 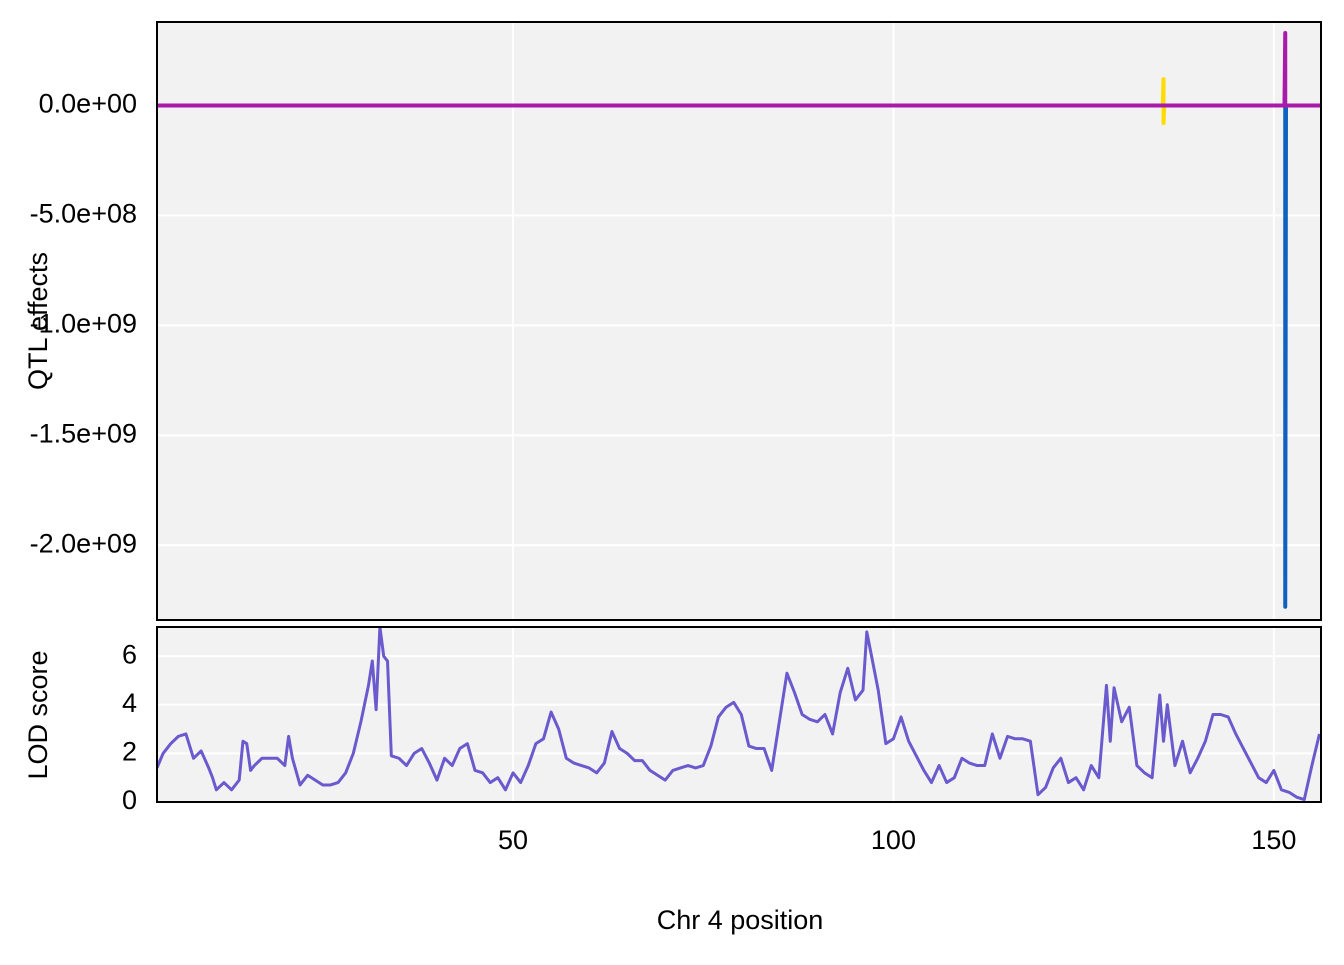 I want to click on y-tick-label: 0, so click(x=129, y=800).